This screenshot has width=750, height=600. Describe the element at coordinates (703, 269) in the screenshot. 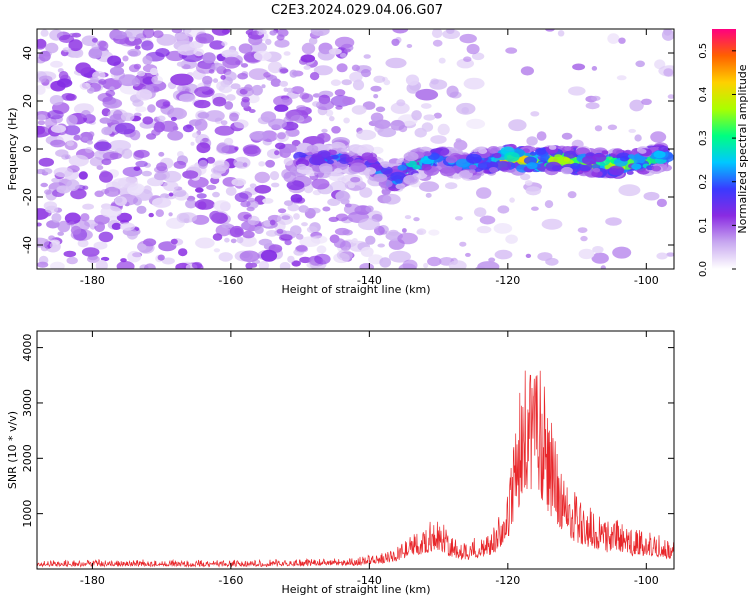

I see `colorbar-tick-label: 0.0` at that location.